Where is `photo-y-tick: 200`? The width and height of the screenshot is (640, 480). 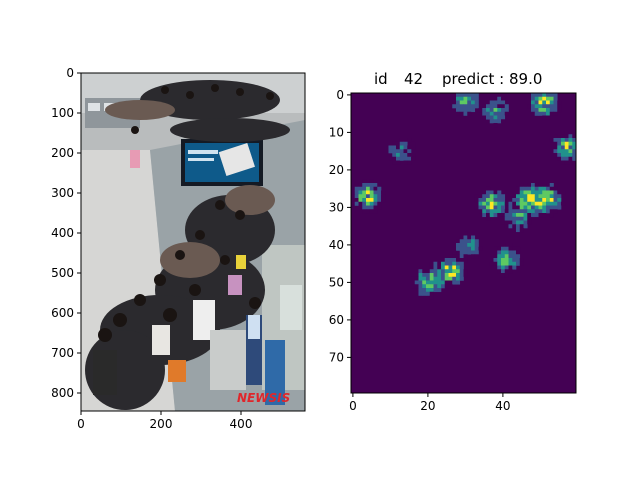 photo-y-tick: 200 is located at coordinates (62, 153).